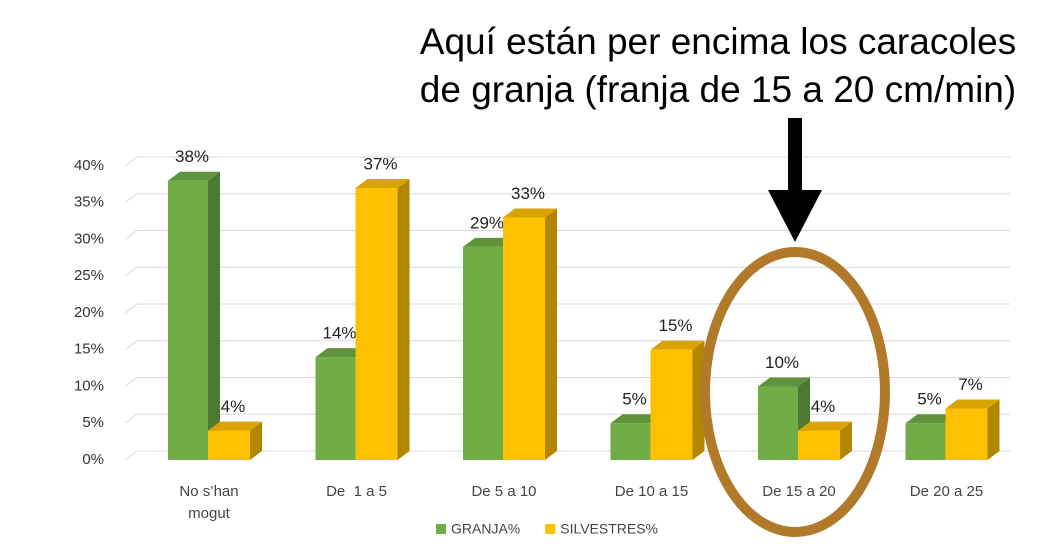 The image size is (1057, 545). Describe the element at coordinates (93, 459) in the screenshot. I see `y-tick-label: 0%` at that location.